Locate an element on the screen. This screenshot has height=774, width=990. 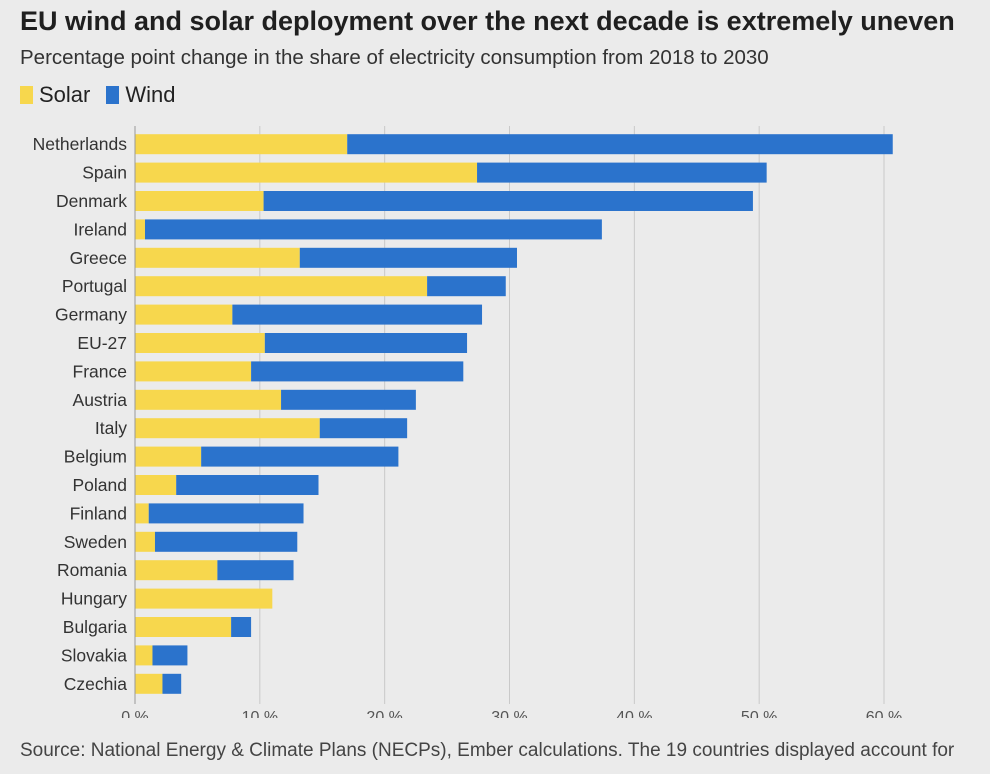
category-label: France is located at coordinates (100, 371).